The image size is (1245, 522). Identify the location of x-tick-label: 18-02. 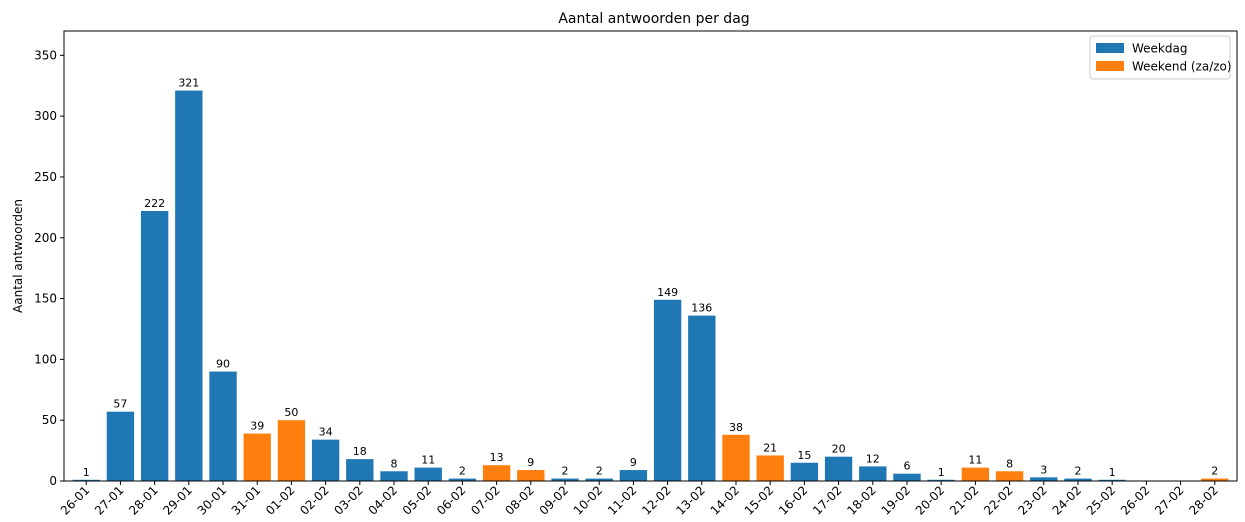
(861, 500).